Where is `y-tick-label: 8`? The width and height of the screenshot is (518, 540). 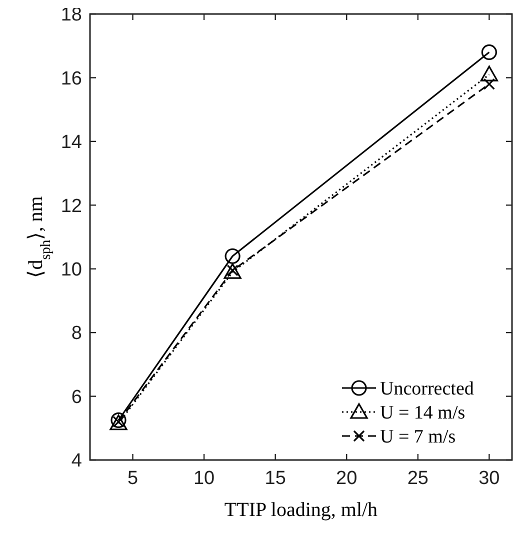
y-tick-label: 8 is located at coordinates (76, 333).